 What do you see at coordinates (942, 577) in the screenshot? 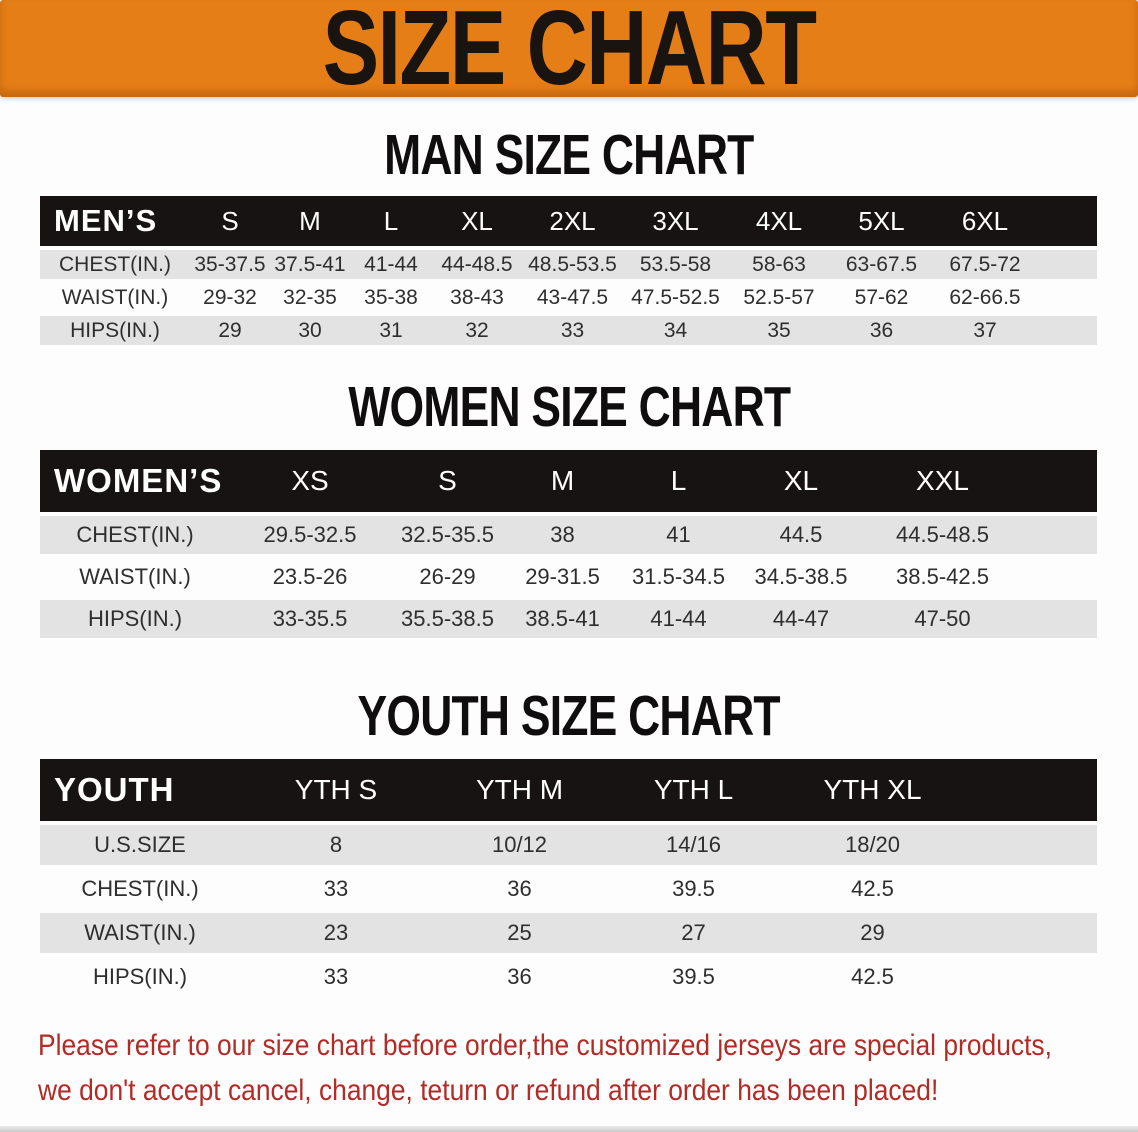
I see `size-value-cell: 38.5-42.5` at bounding box center [942, 577].